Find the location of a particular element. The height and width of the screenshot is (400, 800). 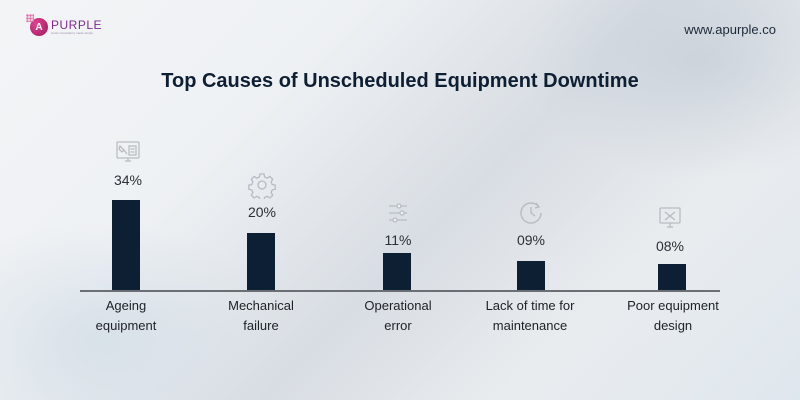

website-url: www.apurple.co is located at coordinates (730, 29).